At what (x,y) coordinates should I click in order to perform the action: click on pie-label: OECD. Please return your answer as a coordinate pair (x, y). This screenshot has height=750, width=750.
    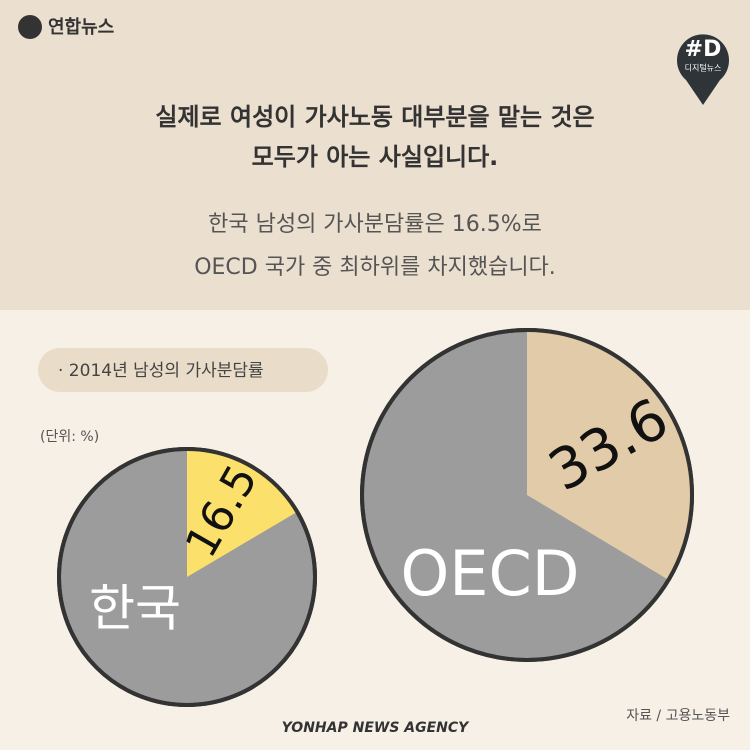
    Looking at the image, I should click on (489, 573).